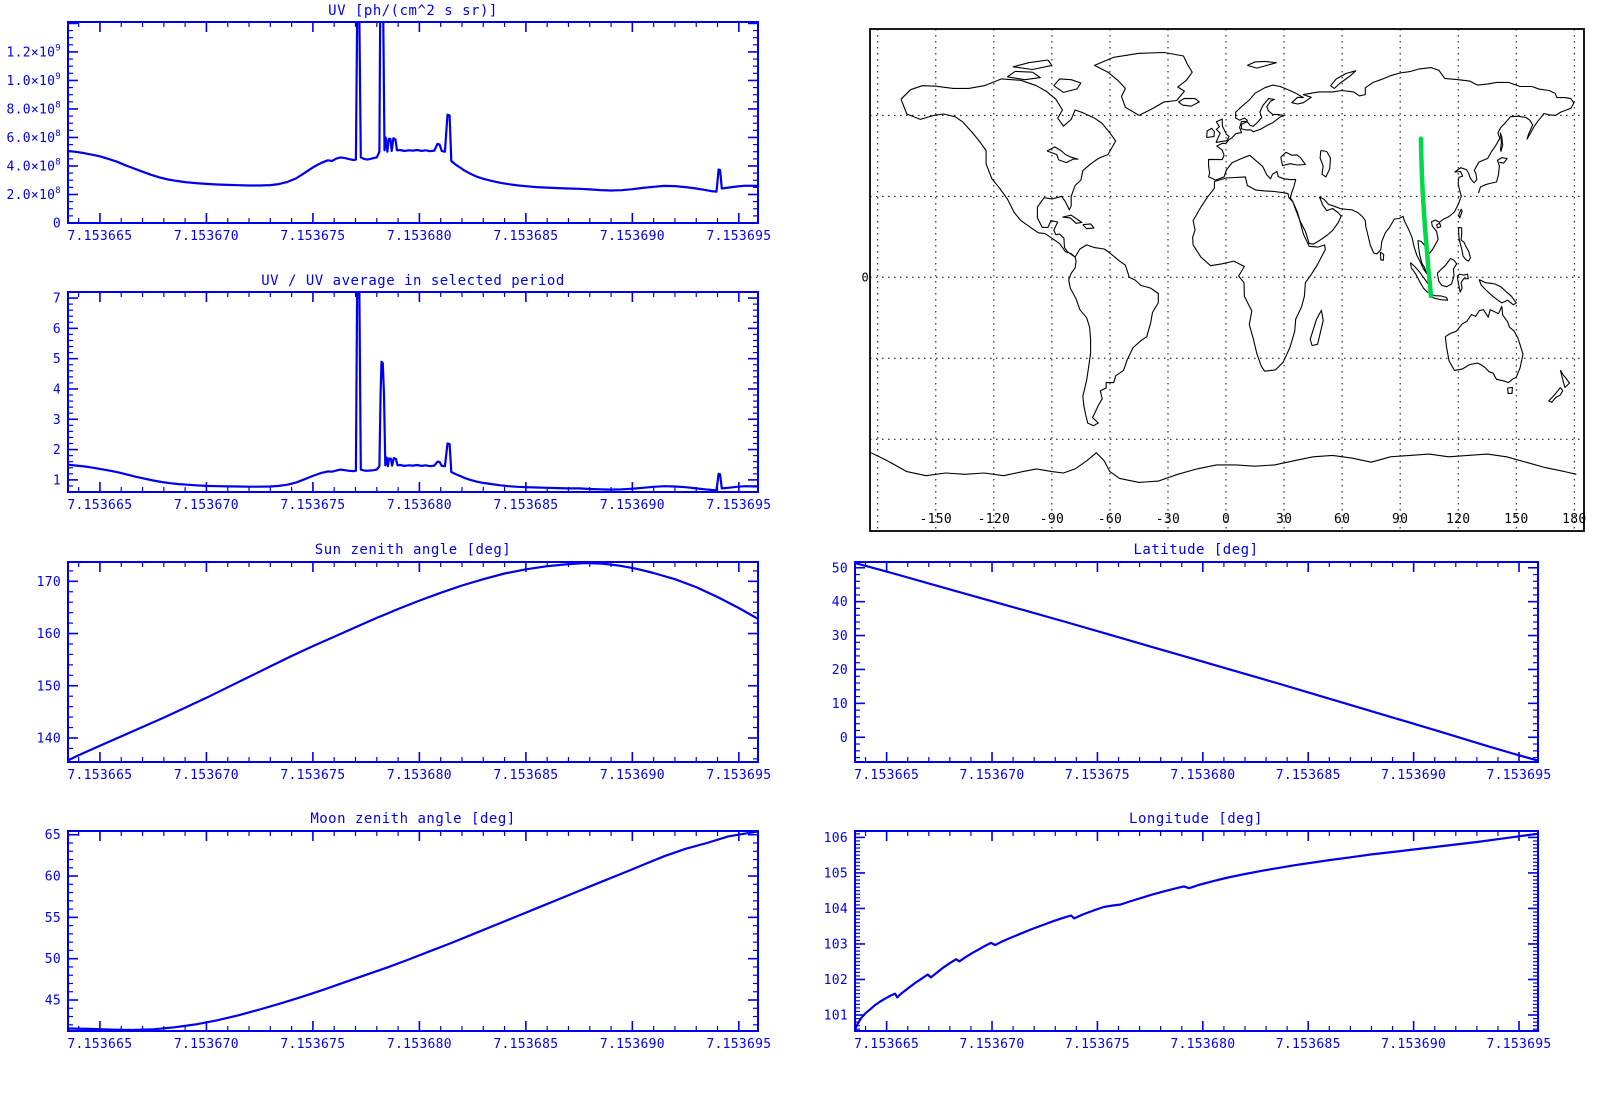 The image size is (1600, 1100). What do you see at coordinates (1196, 819) in the screenshot?
I see `longitude-chart-title: Longitude [deg]` at bounding box center [1196, 819].